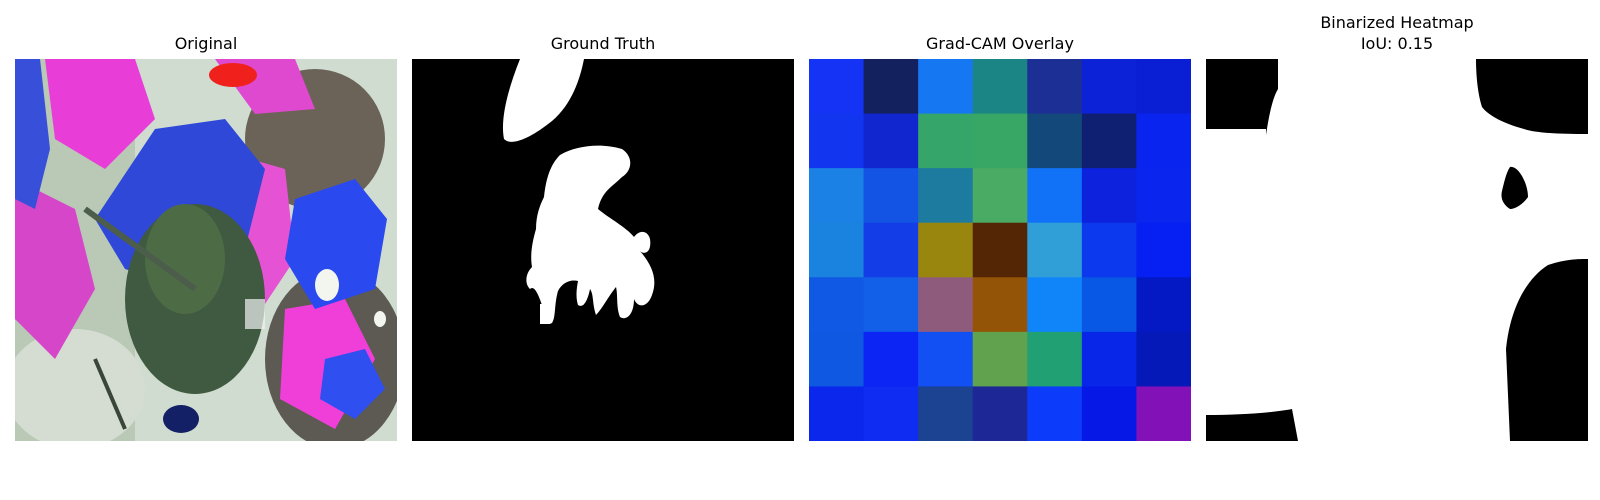  I want to click on original-title: Original, so click(206, 43).